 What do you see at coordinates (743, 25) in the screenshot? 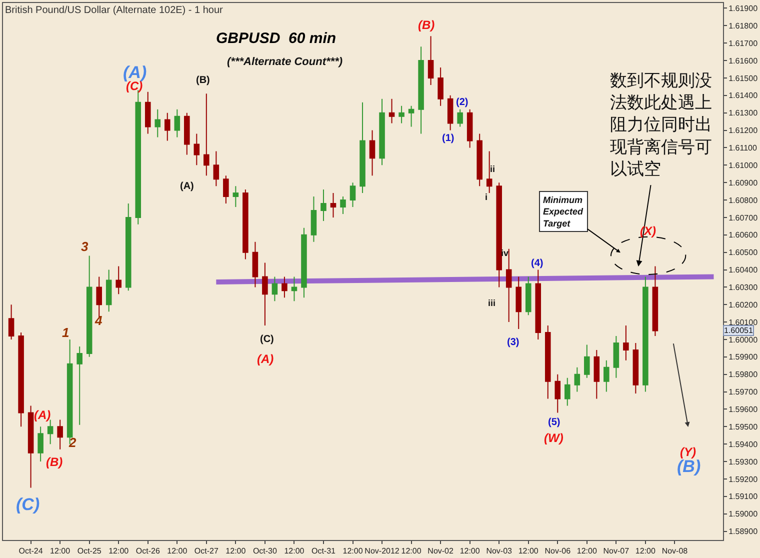
I see `y-tick-label: 1.61800` at bounding box center [743, 25].